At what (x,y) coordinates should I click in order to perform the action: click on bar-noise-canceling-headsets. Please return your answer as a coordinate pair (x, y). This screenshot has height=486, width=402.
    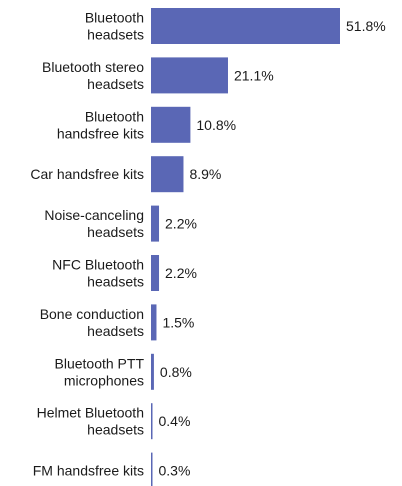
    Looking at the image, I should click on (155, 223).